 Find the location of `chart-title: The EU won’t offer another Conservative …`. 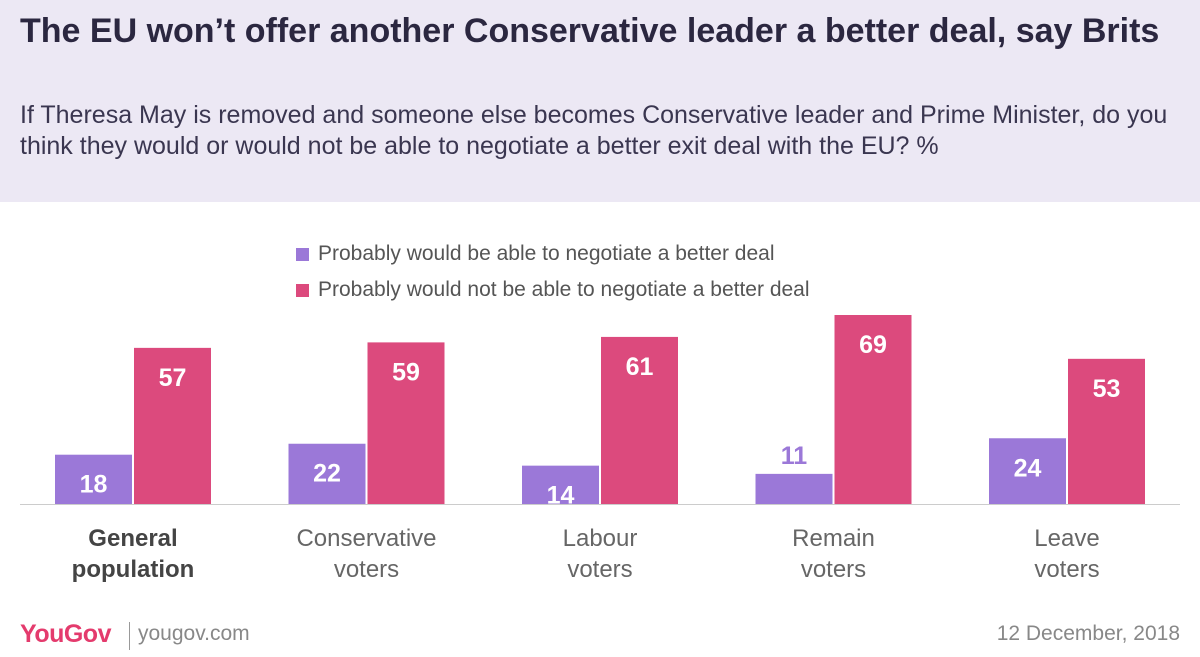

chart-title: The EU won’t offer another Conservative … is located at coordinates (590, 31).